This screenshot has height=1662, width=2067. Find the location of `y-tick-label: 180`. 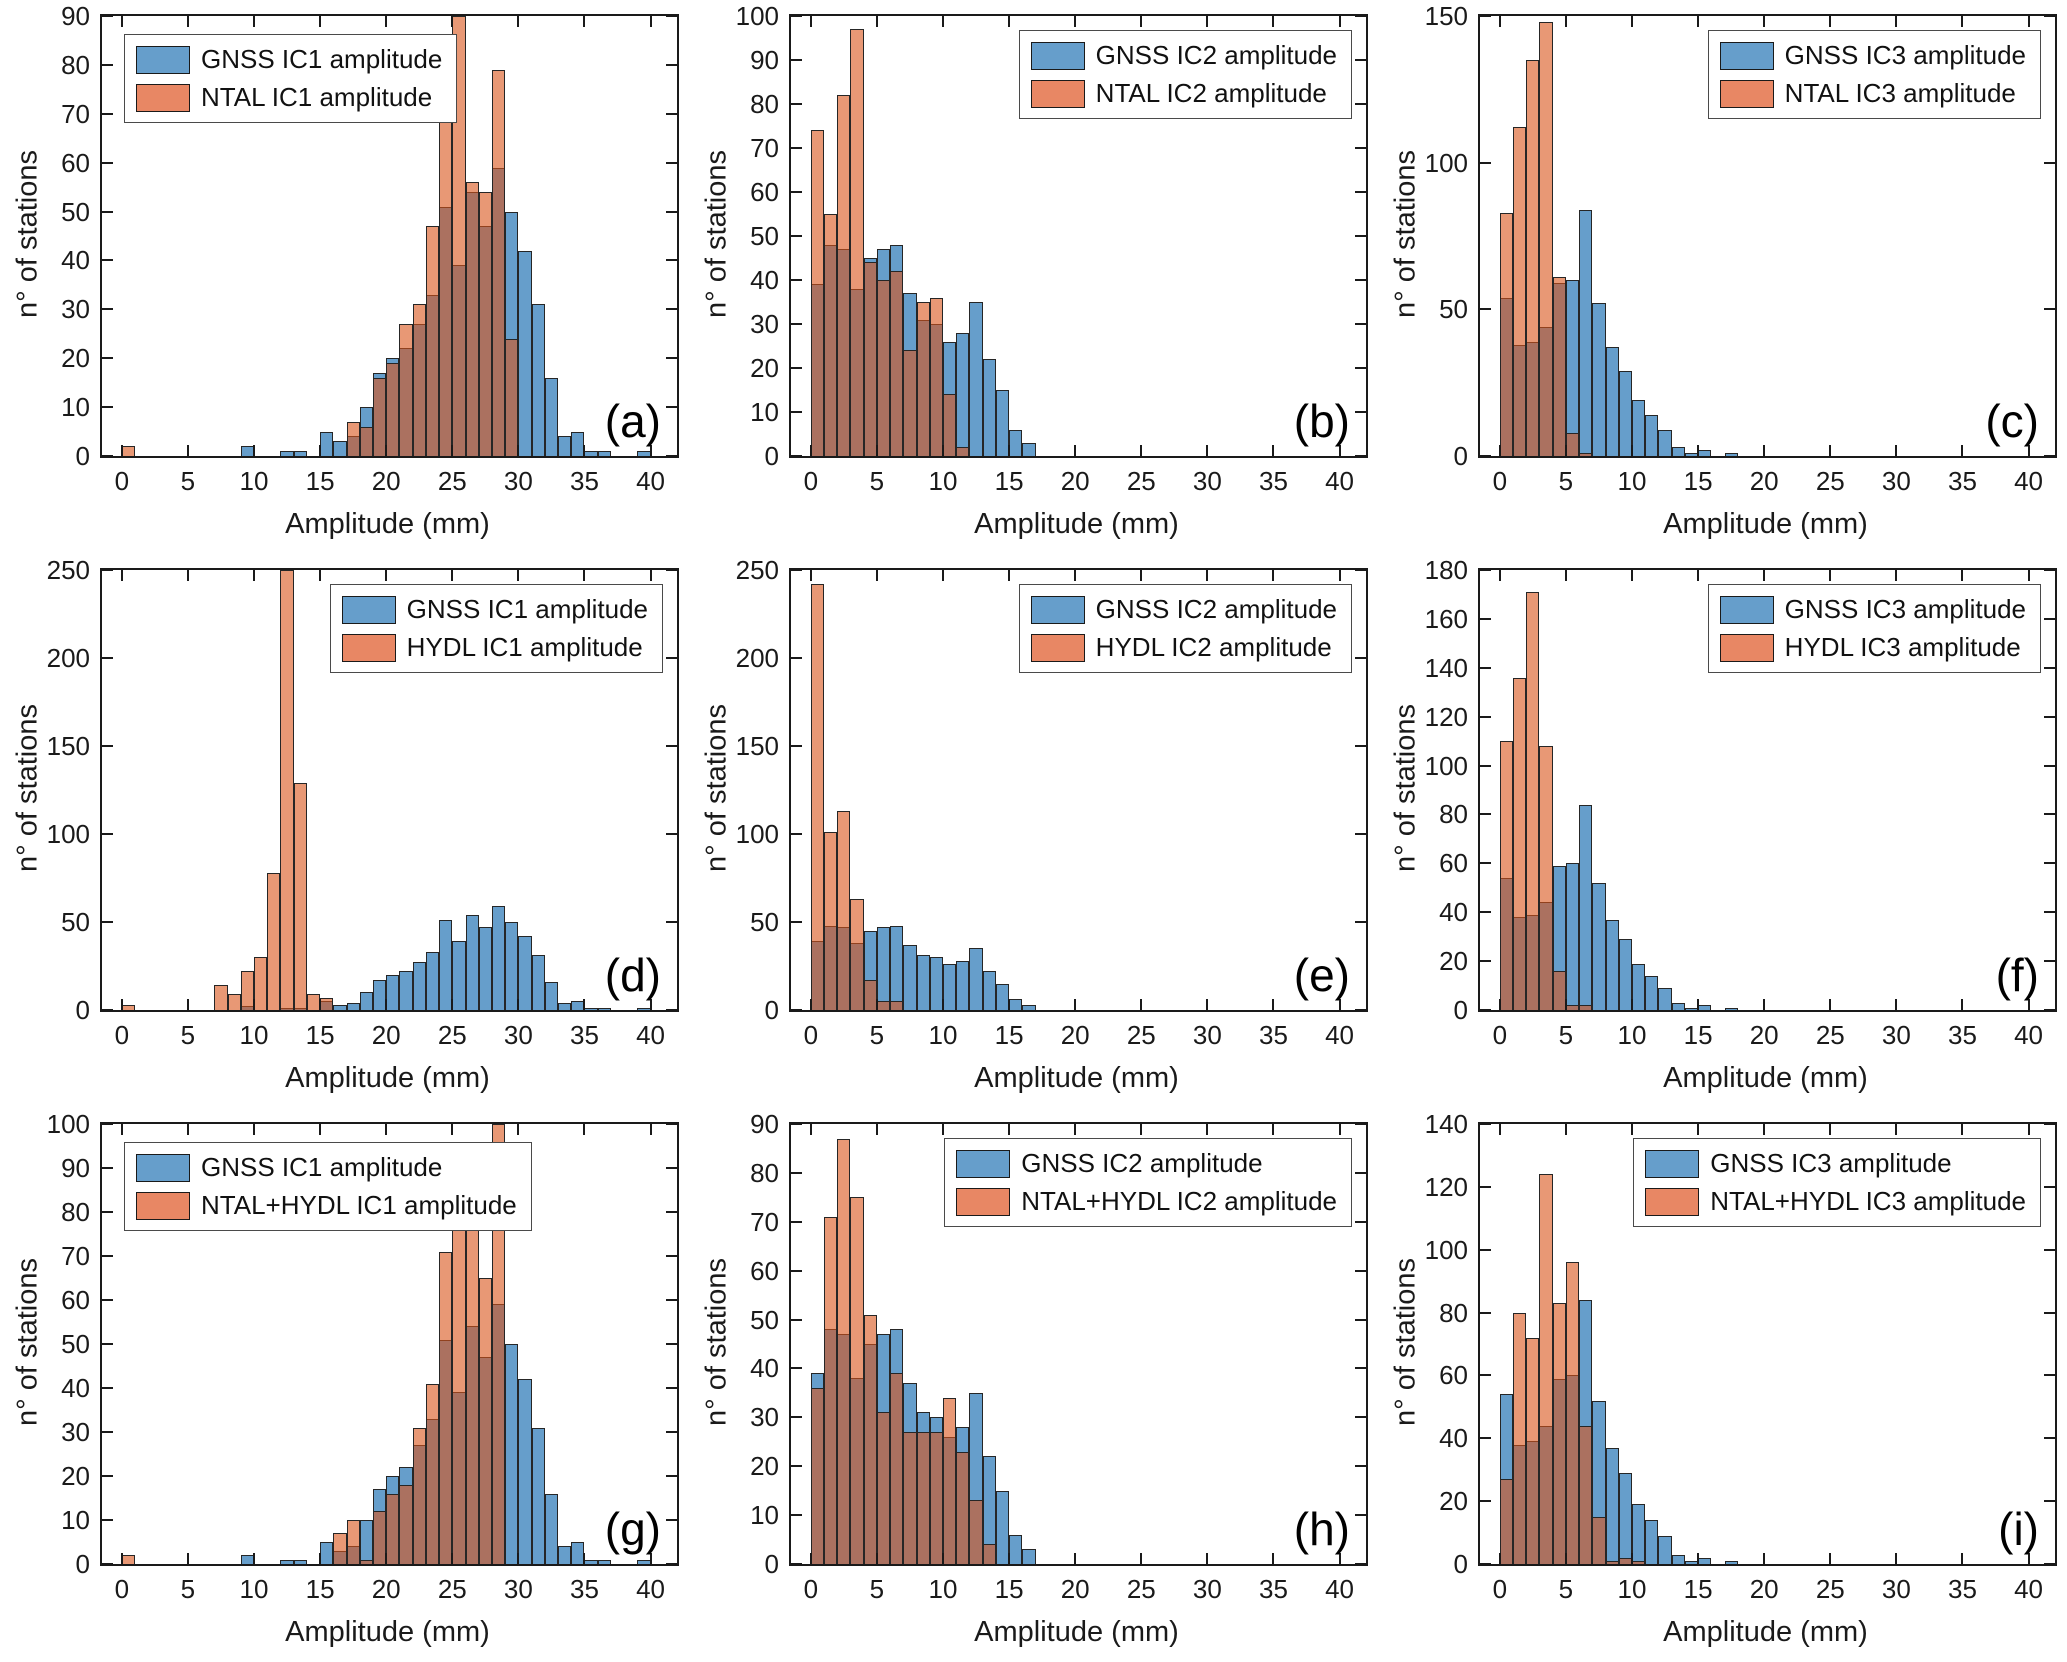

y-tick-label: 180 is located at coordinates (1446, 570).